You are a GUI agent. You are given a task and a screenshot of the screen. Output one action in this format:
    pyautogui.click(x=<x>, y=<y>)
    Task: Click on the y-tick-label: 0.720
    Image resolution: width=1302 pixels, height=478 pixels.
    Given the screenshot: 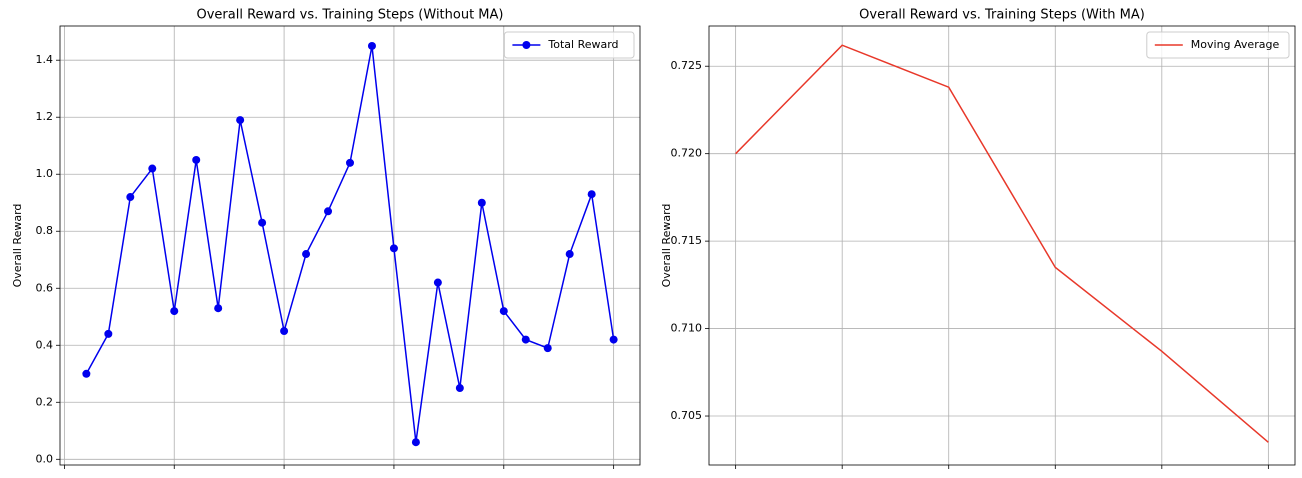 What is the action you would take?
    pyautogui.click(x=687, y=153)
    